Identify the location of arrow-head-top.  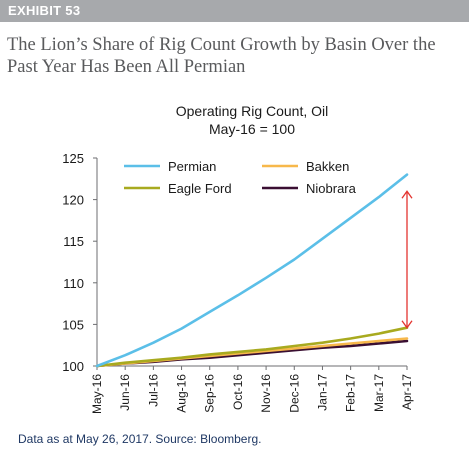
(407, 194).